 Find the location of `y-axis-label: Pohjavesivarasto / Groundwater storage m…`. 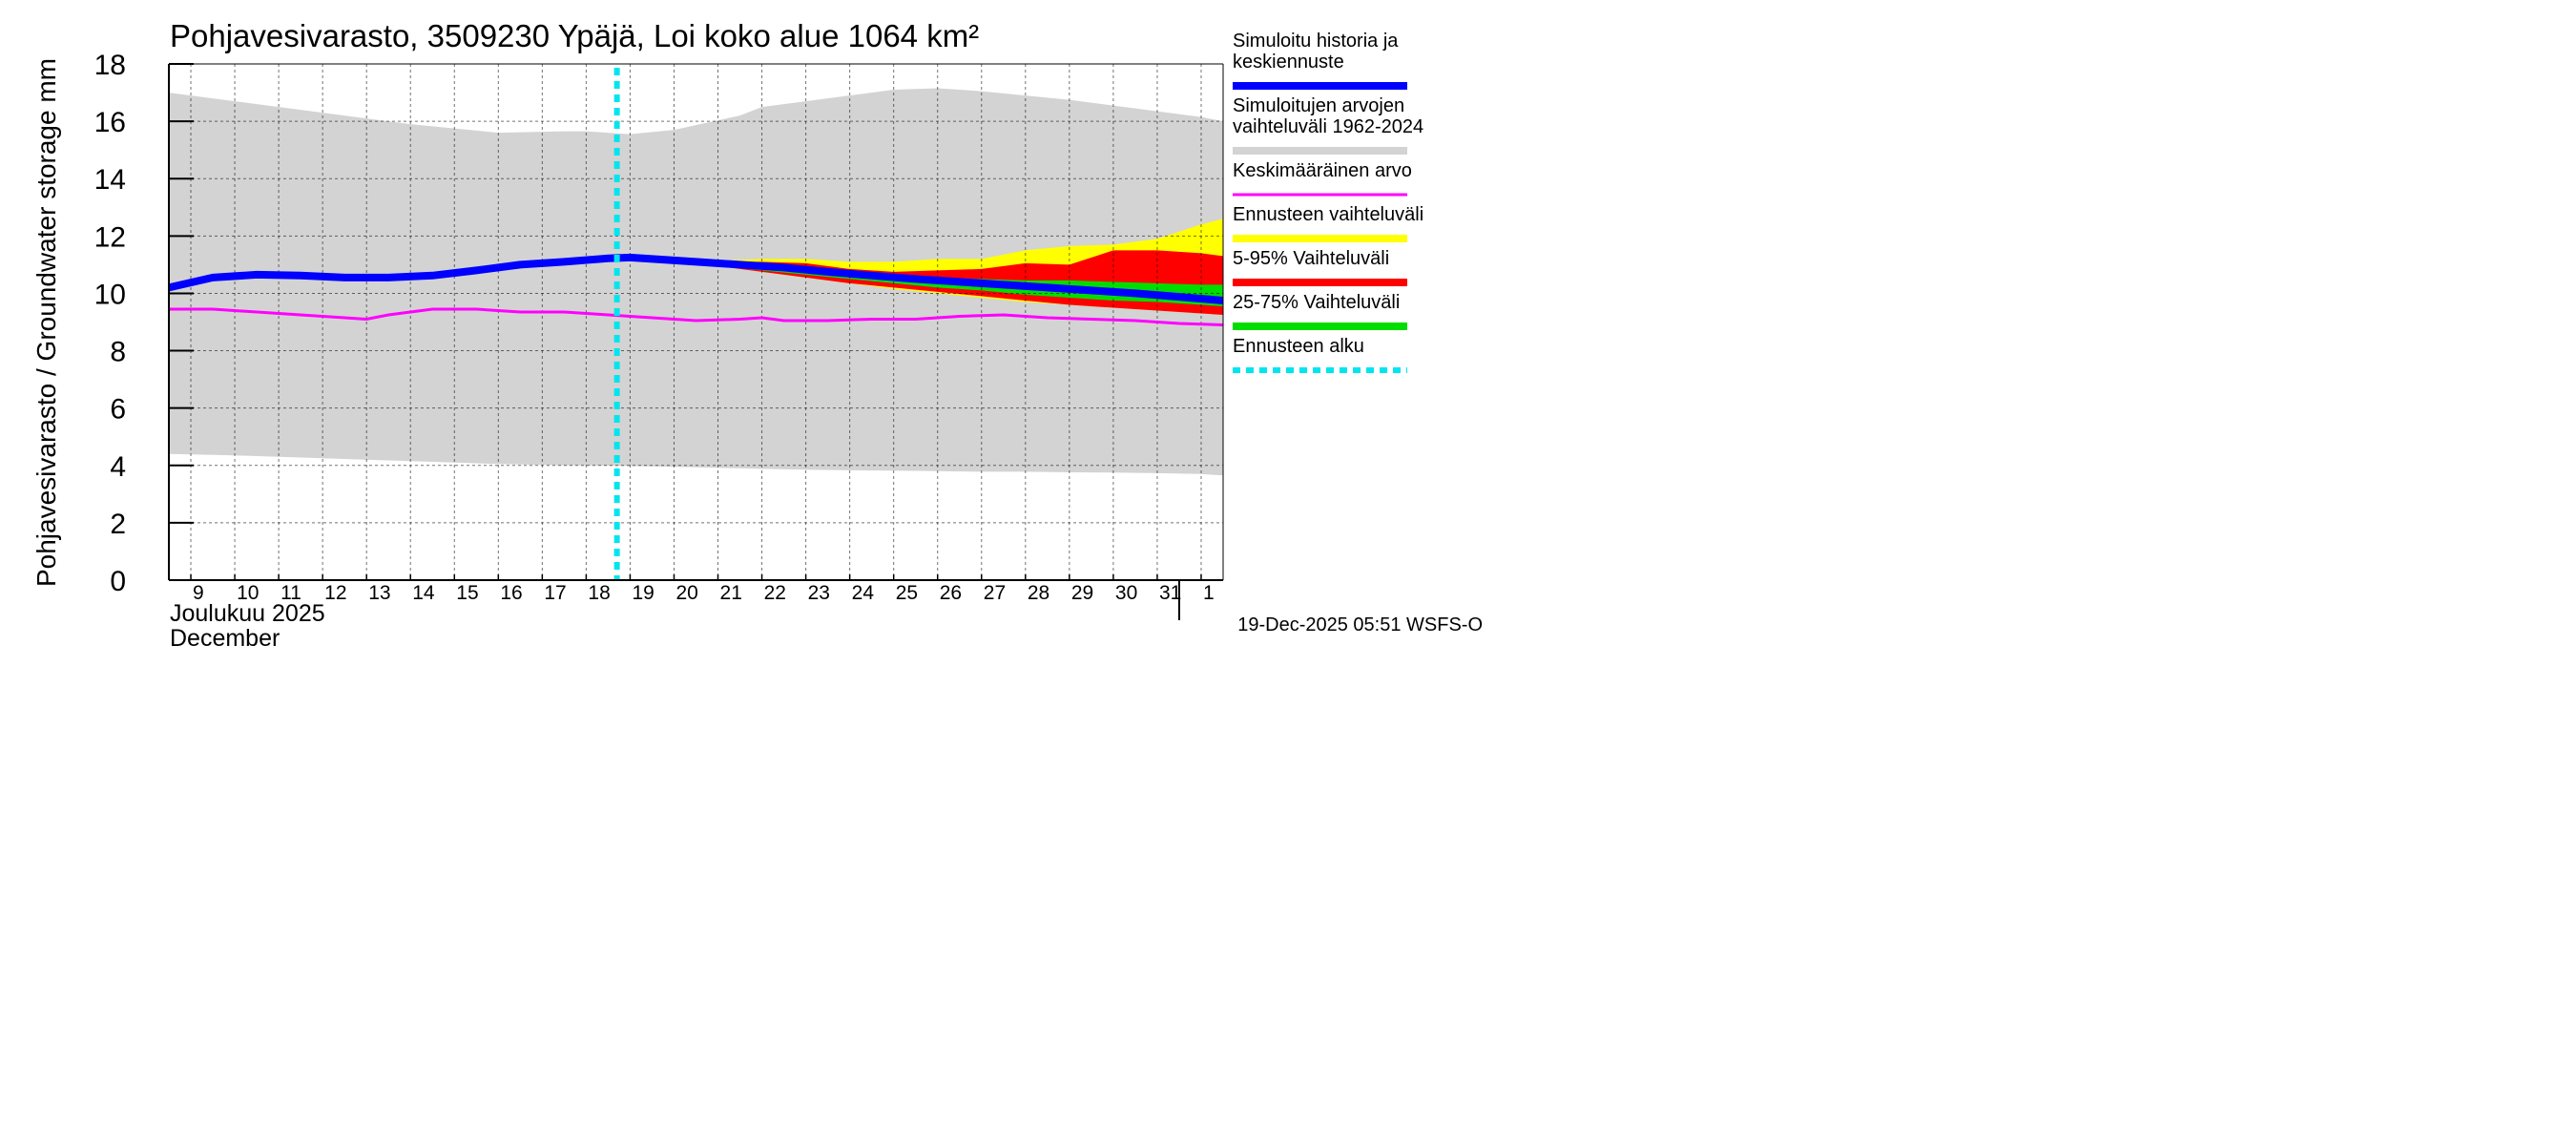

y-axis-label: Pohjavesivarasto / Groundwater storage m… is located at coordinates (46, 323).